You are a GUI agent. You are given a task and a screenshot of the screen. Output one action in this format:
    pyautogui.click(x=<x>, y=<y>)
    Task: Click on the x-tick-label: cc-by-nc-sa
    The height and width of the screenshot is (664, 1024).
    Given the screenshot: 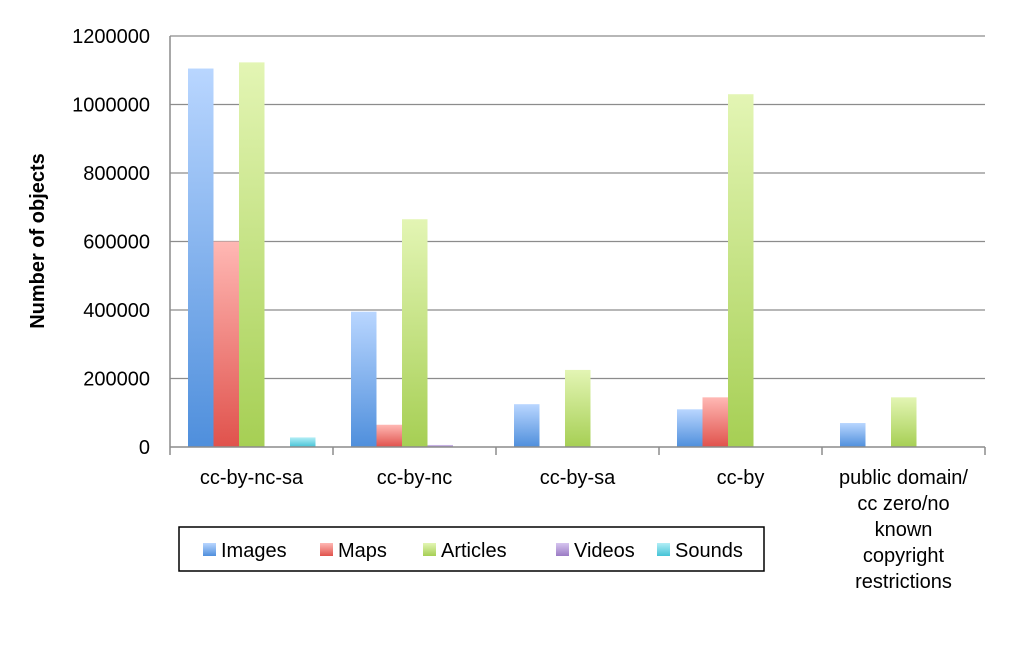 What is the action you would take?
    pyautogui.click(x=252, y=478)
    